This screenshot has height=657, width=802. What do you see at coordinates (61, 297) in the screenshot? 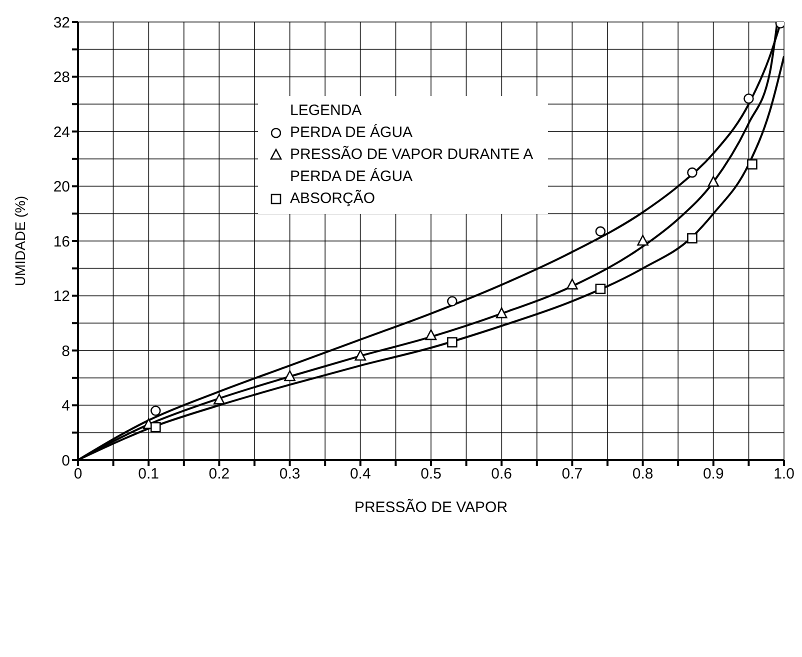
I see `y-tick-label: 12` at bounding box center [61, 297].